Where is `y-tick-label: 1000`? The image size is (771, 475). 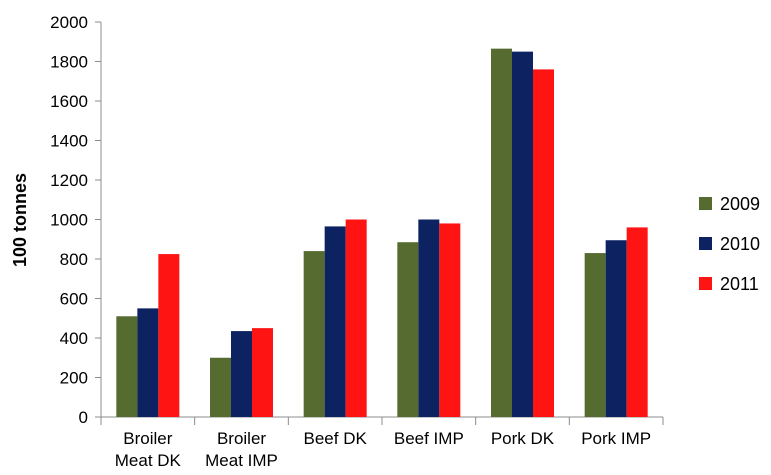
y-tick-label: 1000 is located at coordinates (69, 220).